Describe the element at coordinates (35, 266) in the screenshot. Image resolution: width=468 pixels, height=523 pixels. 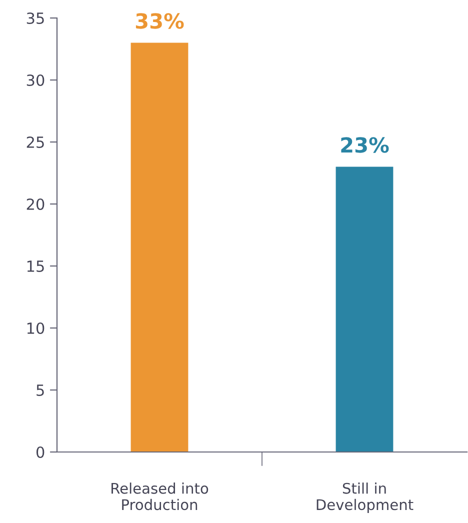
I see `y-tick-label: 15` at that location.